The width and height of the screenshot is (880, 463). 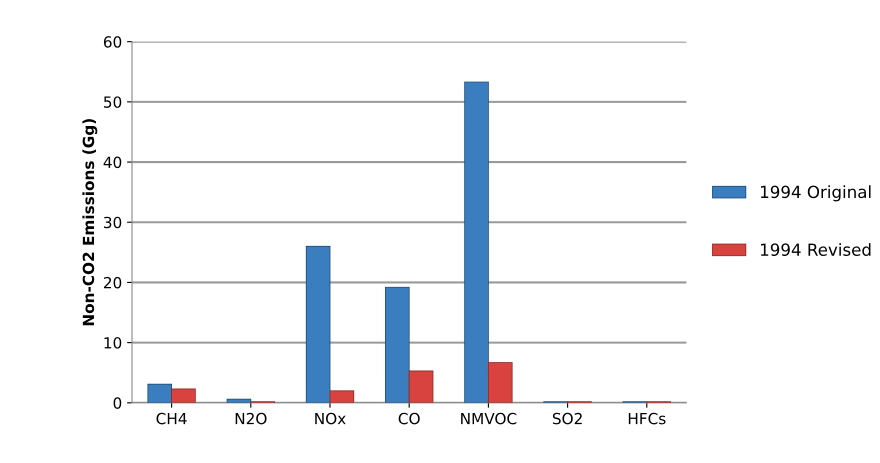 What do you see at coordinates (815, 193) in the screenshot?
I see `legend-label: 1994 Original` at bounding box center [815, 193].